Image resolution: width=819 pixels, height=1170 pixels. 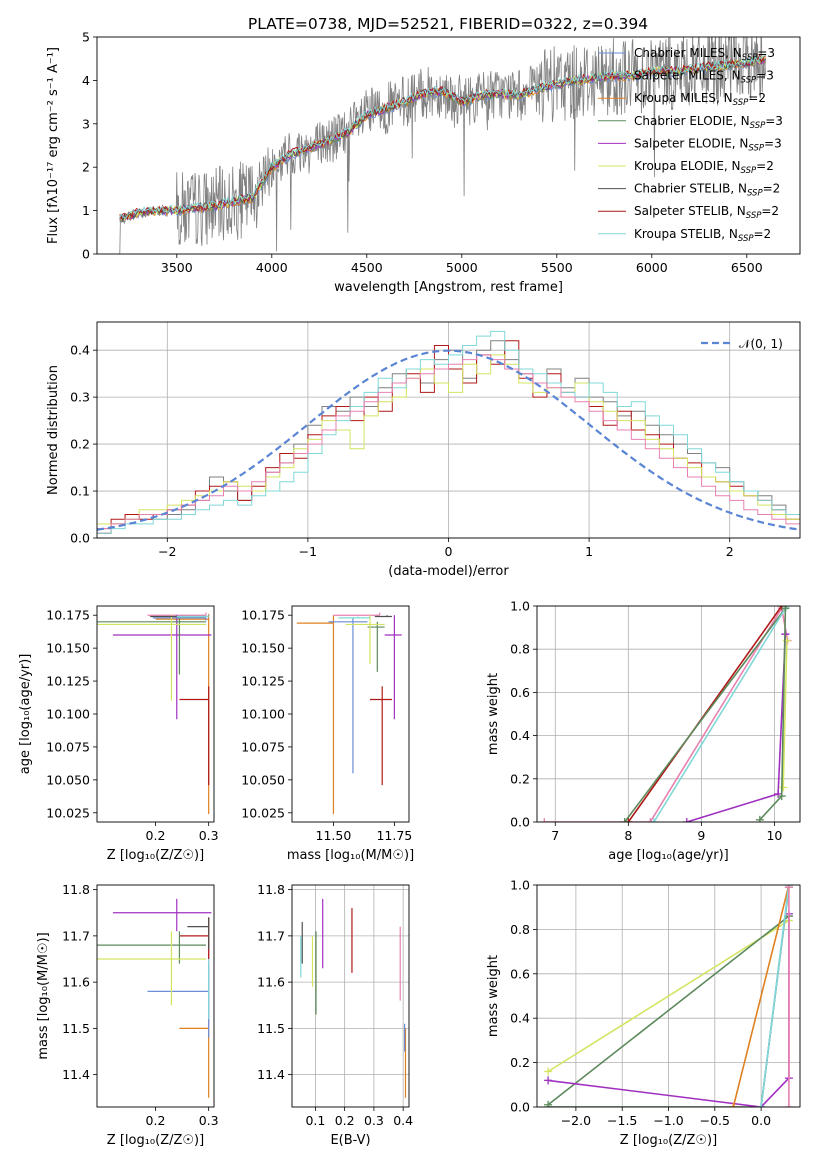 I want to click on residuals-xtick-label: 0, so click(x=449, y=551).